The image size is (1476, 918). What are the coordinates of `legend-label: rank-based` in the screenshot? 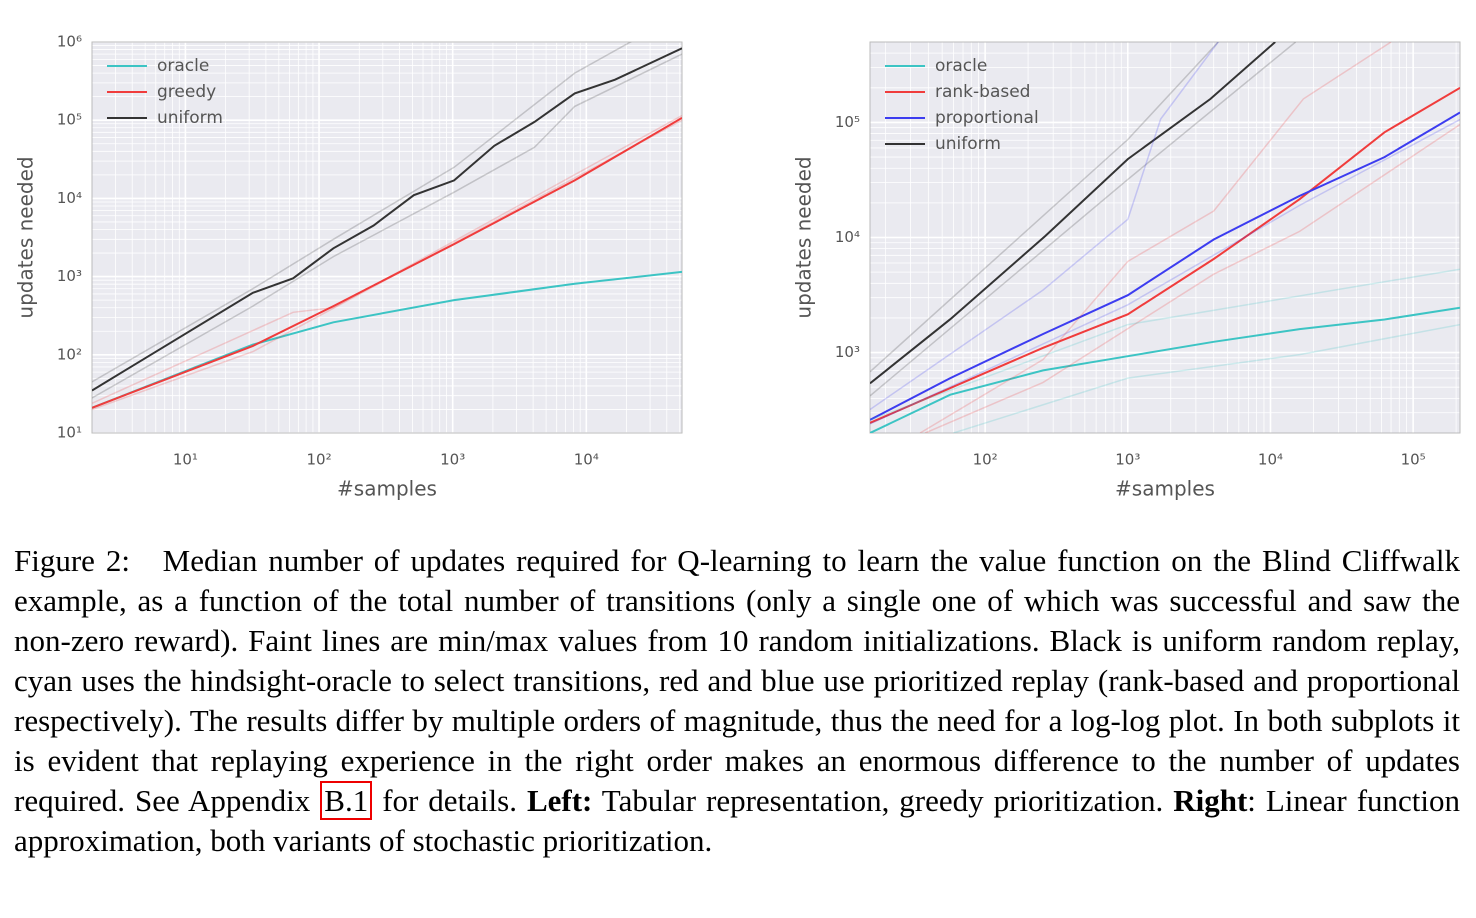 It's located at (982, 92).